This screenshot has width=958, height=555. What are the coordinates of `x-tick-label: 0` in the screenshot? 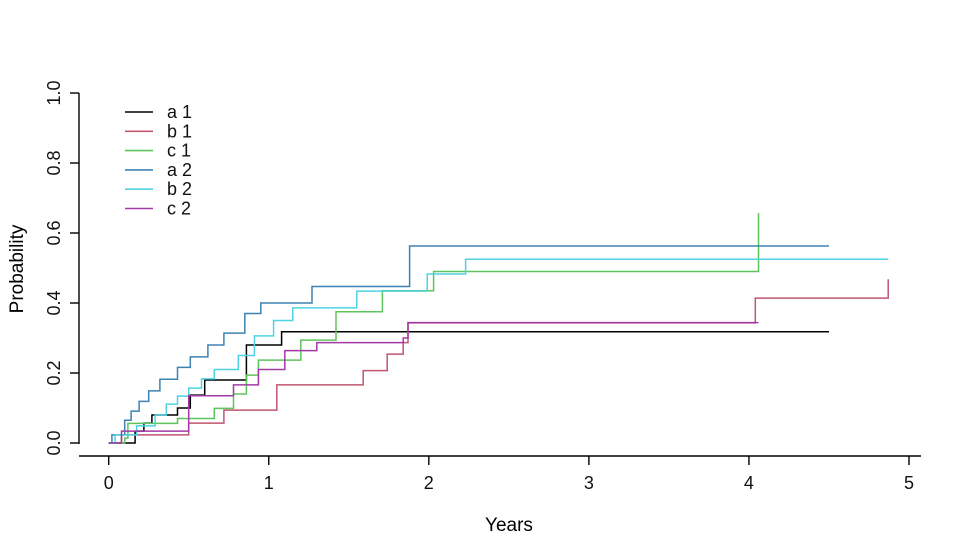 It's located at (109, 483).